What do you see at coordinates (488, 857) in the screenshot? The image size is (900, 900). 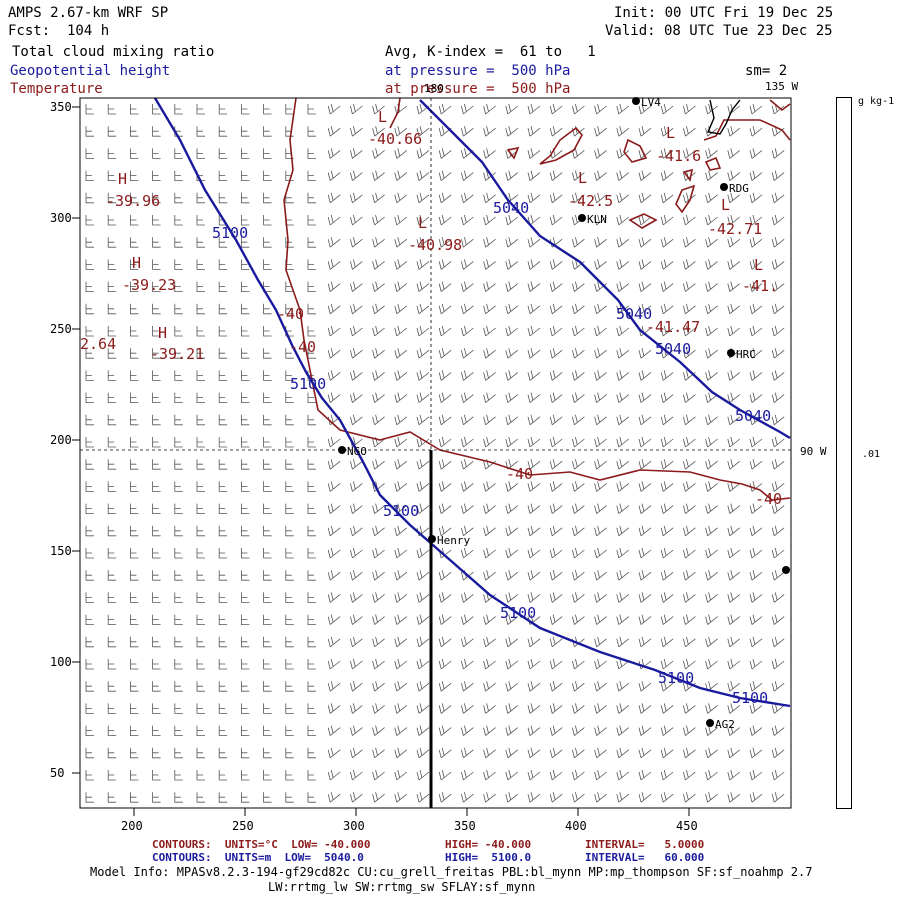 I see `height-contour-high: HIGH= 5100.0` at bounding box center [488, 857].